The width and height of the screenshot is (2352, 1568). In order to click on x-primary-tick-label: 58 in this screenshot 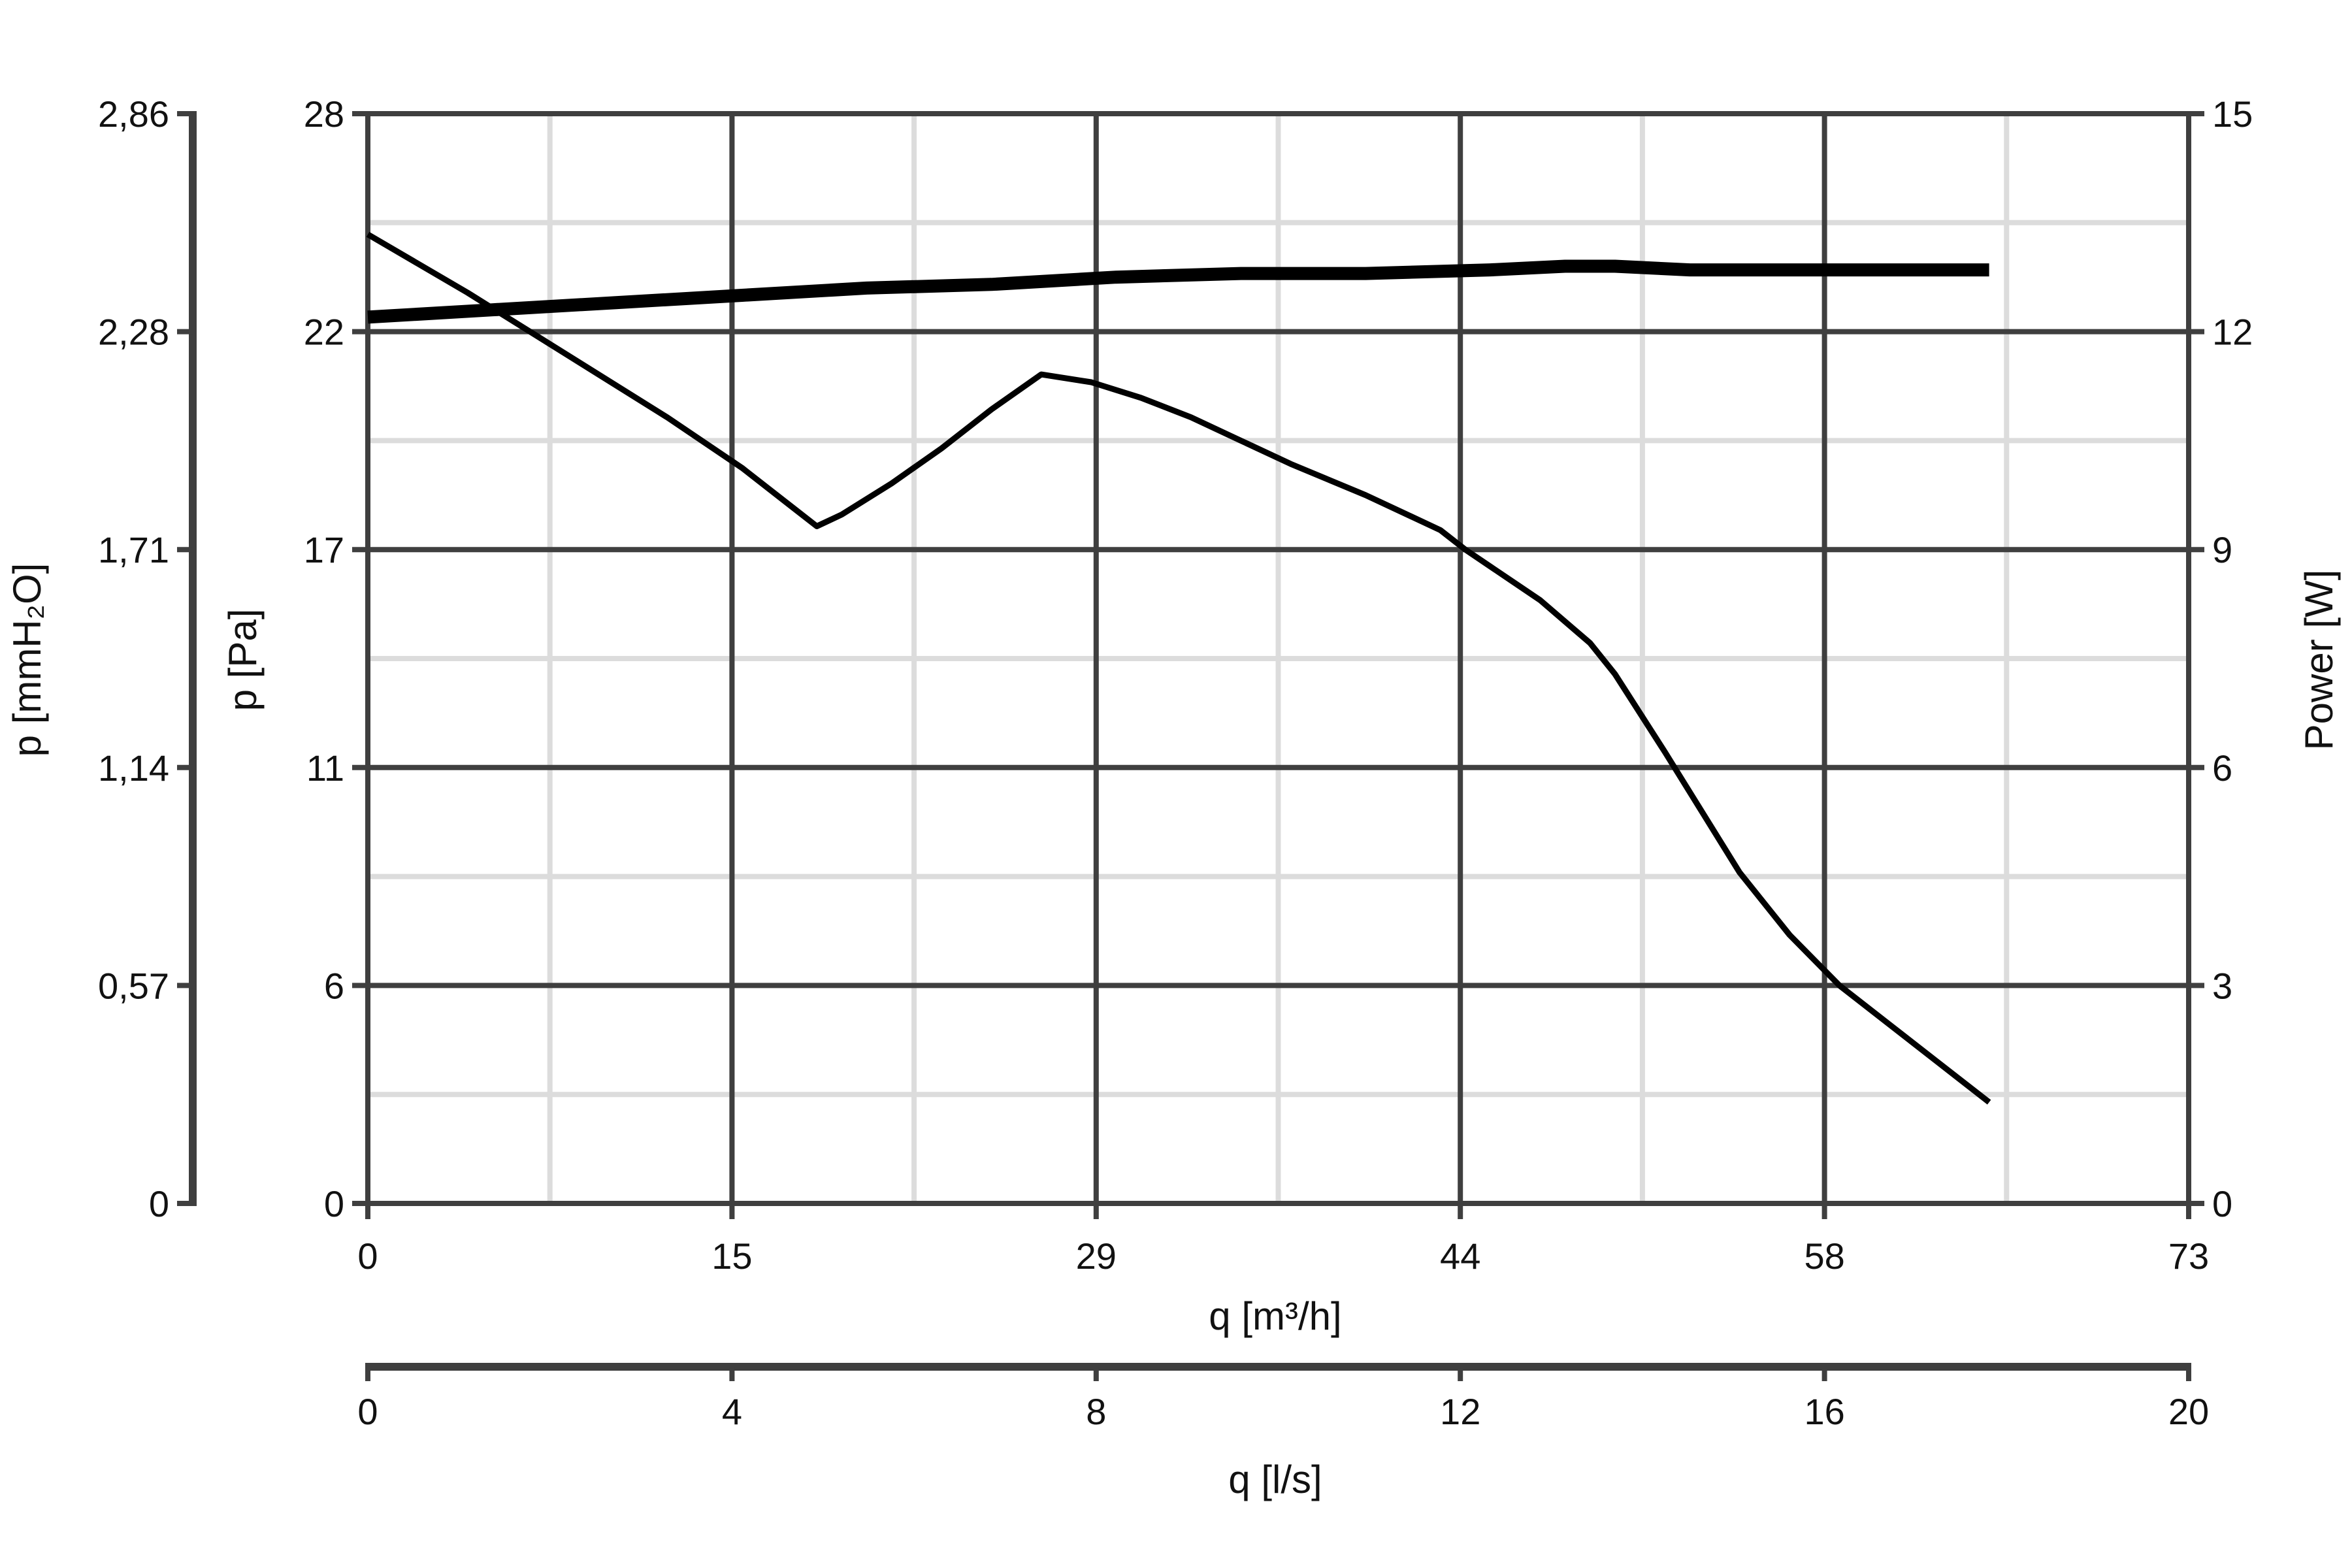, I will do `click(1824, 1256)`.